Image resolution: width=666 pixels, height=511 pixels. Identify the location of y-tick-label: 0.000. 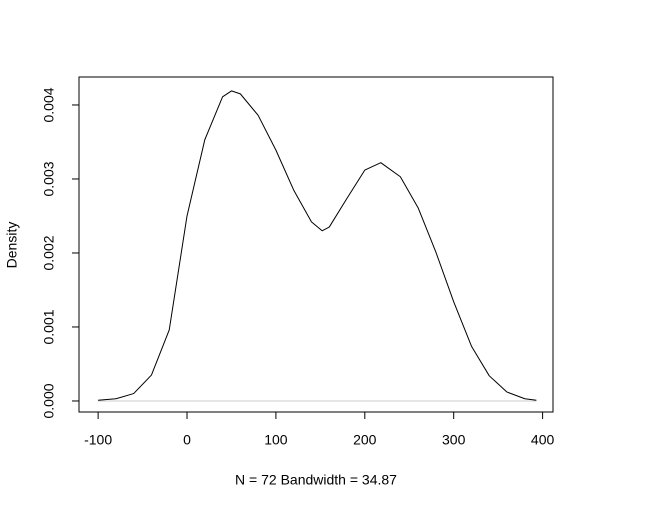
(49, 400).